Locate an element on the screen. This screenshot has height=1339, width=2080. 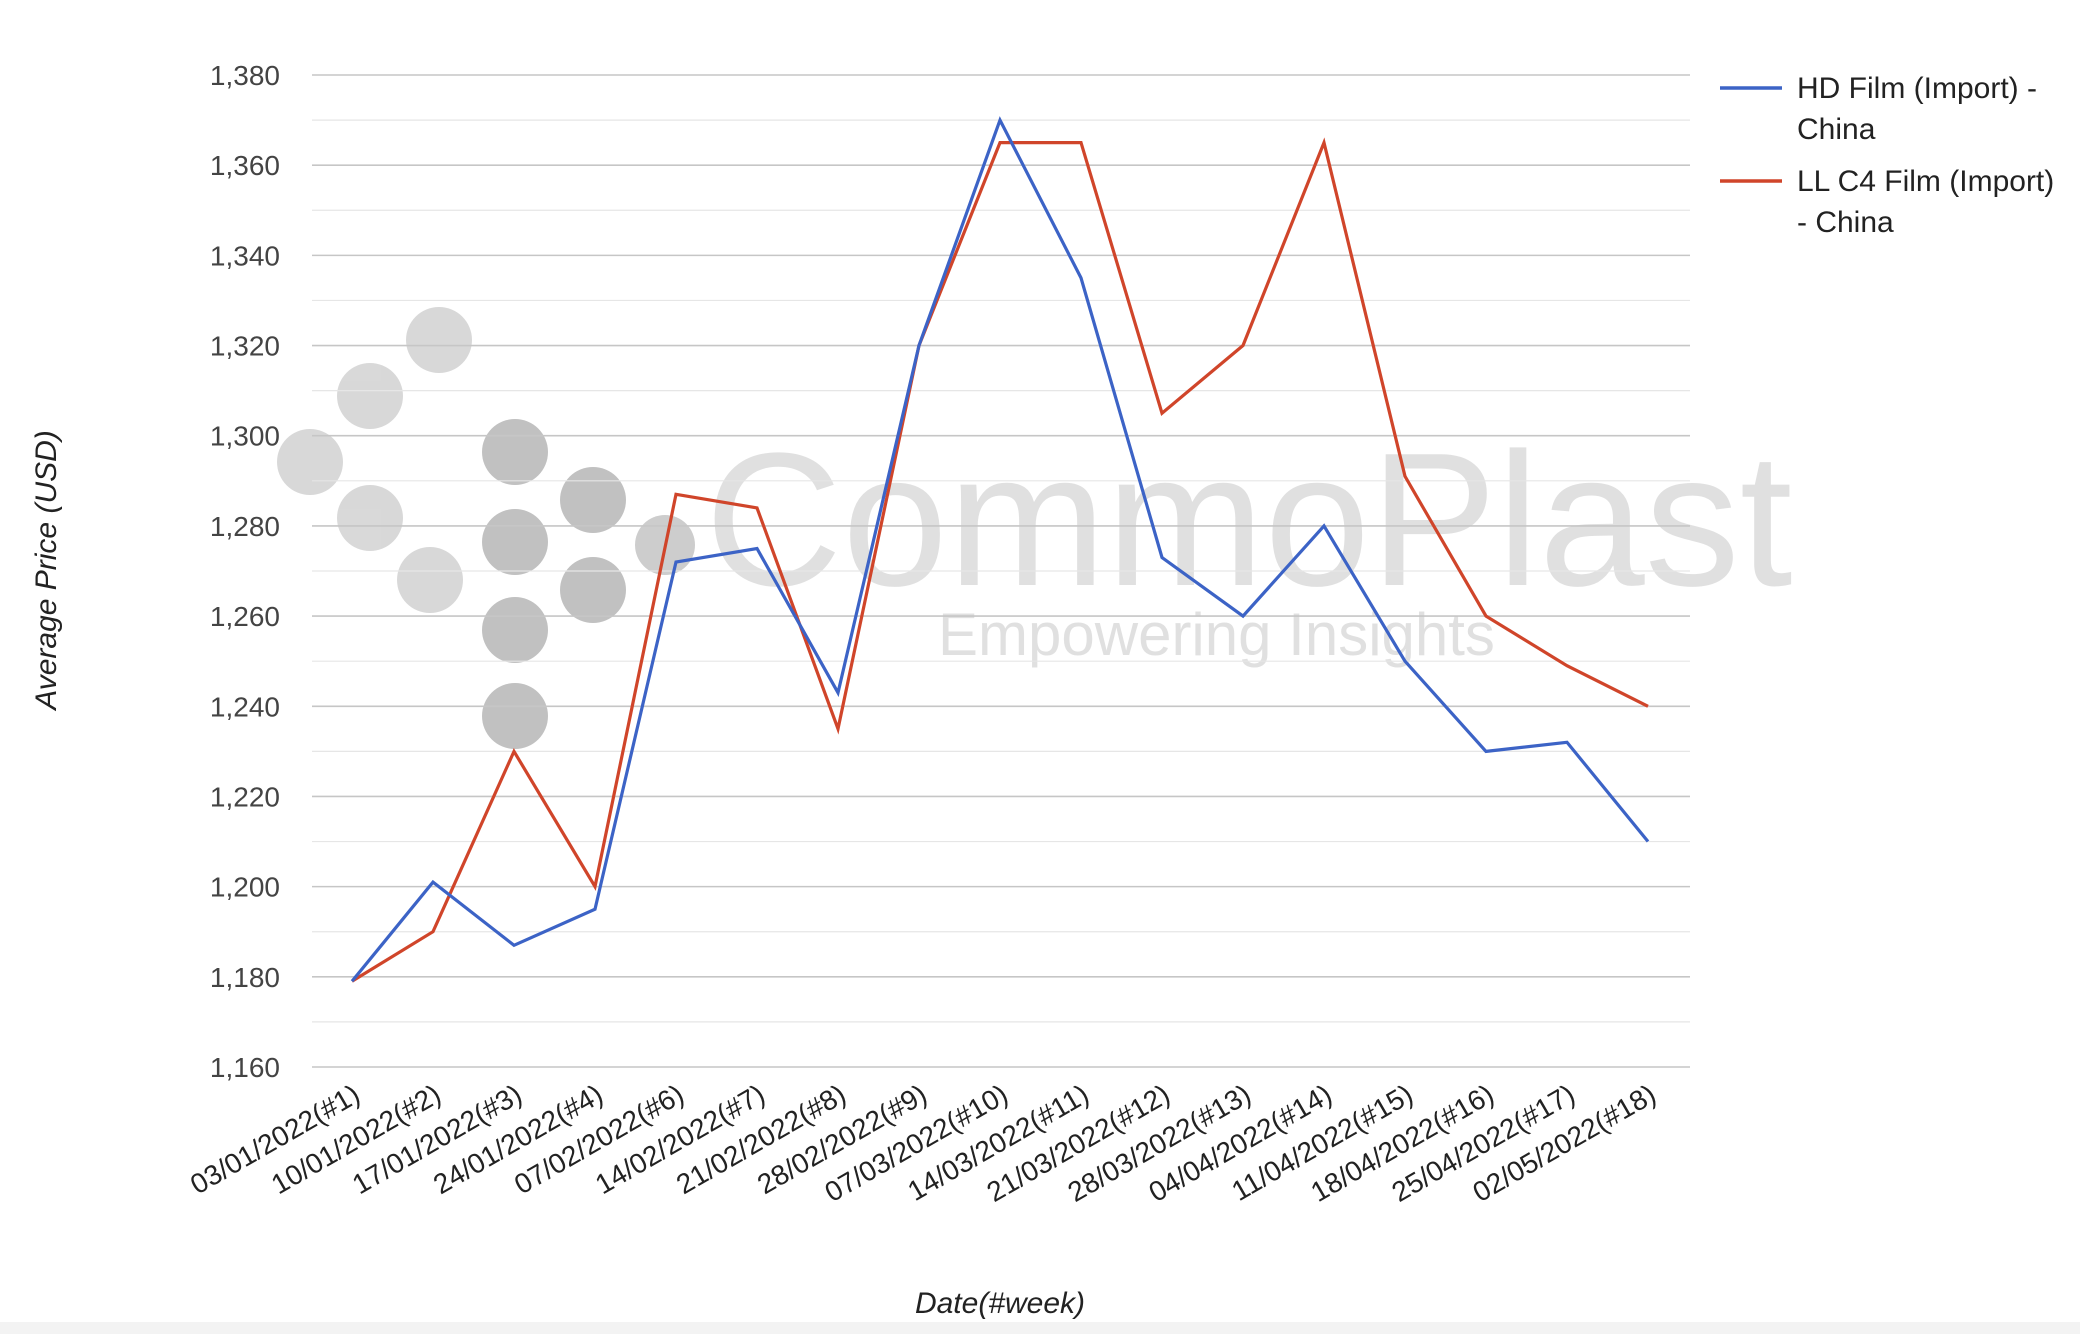
y-tick-label: 1,380 is located at coordinates (245, 75).